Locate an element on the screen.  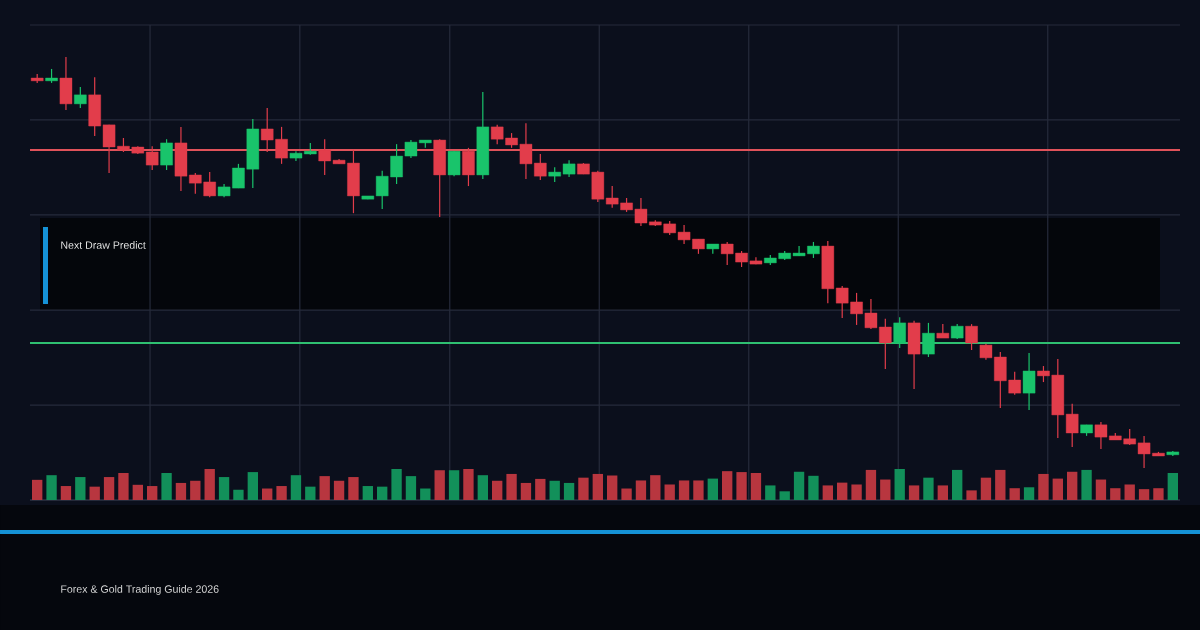
annotation: Next Draw Predict is located at coordinates (103, 245).